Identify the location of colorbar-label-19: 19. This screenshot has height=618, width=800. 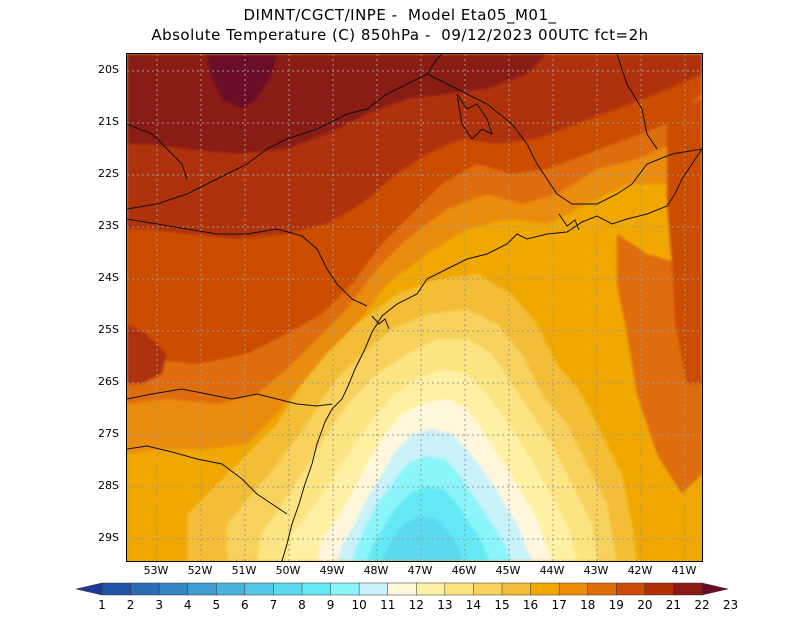
(616, 605).